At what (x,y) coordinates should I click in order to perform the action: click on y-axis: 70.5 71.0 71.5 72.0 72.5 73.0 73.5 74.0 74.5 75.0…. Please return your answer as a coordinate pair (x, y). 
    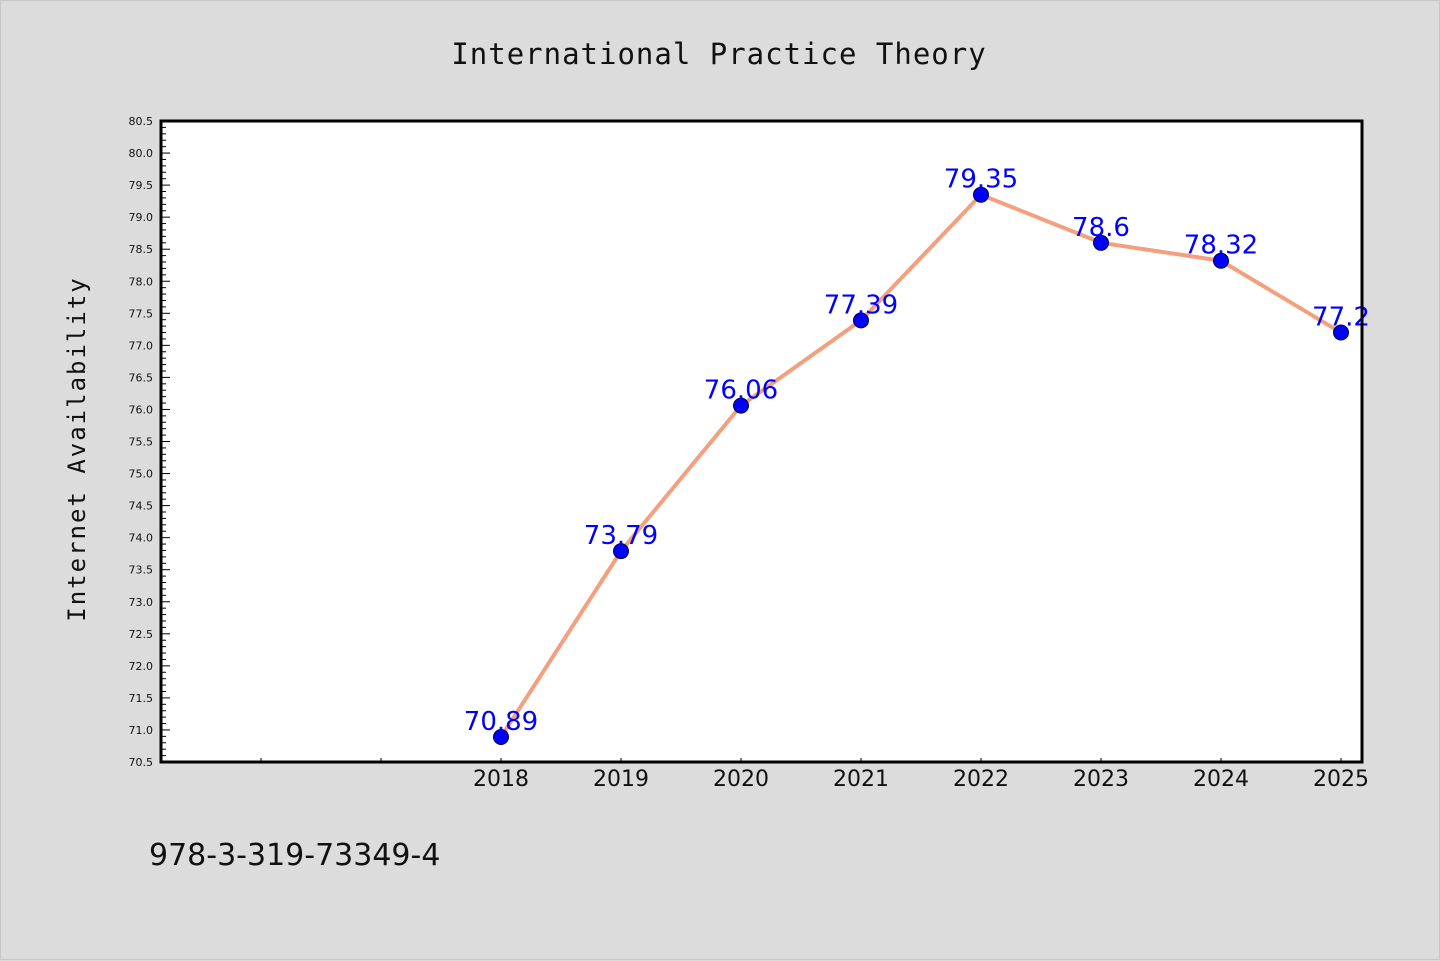
    Looking at the image, I should click on (149, 442).